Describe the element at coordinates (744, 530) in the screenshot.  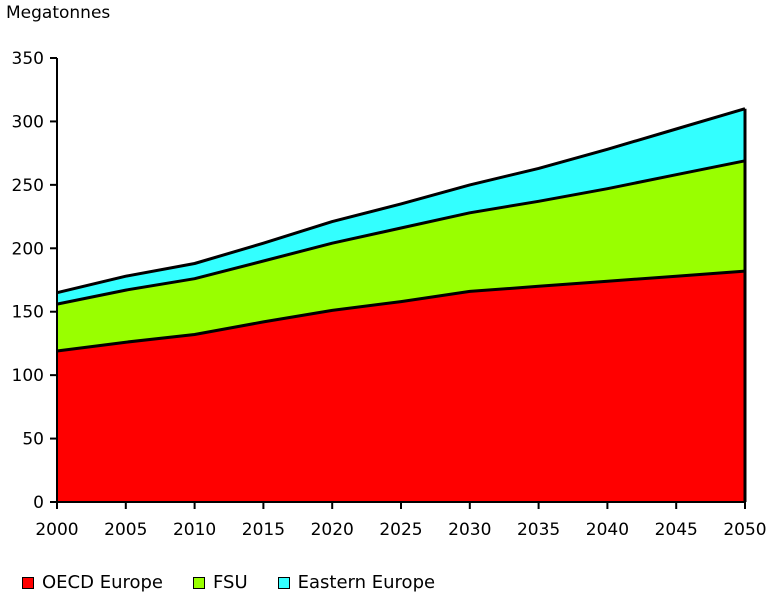
I see `x-tick-label-2050: 2050` at that location.